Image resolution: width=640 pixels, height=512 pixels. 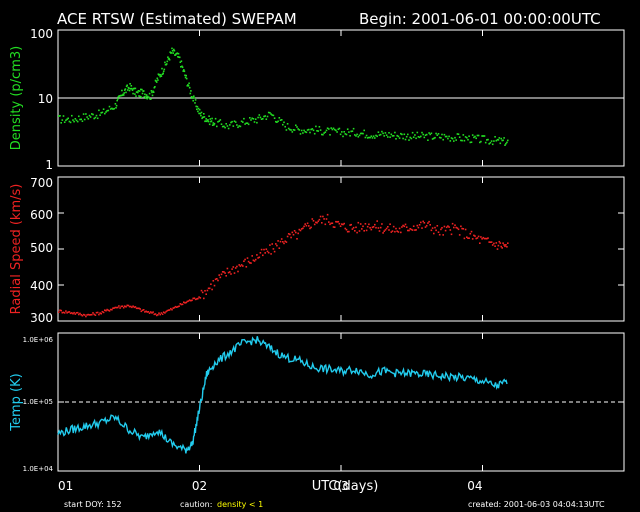 I want to click on caution-value: density < 1, so click(x=240, y=504).